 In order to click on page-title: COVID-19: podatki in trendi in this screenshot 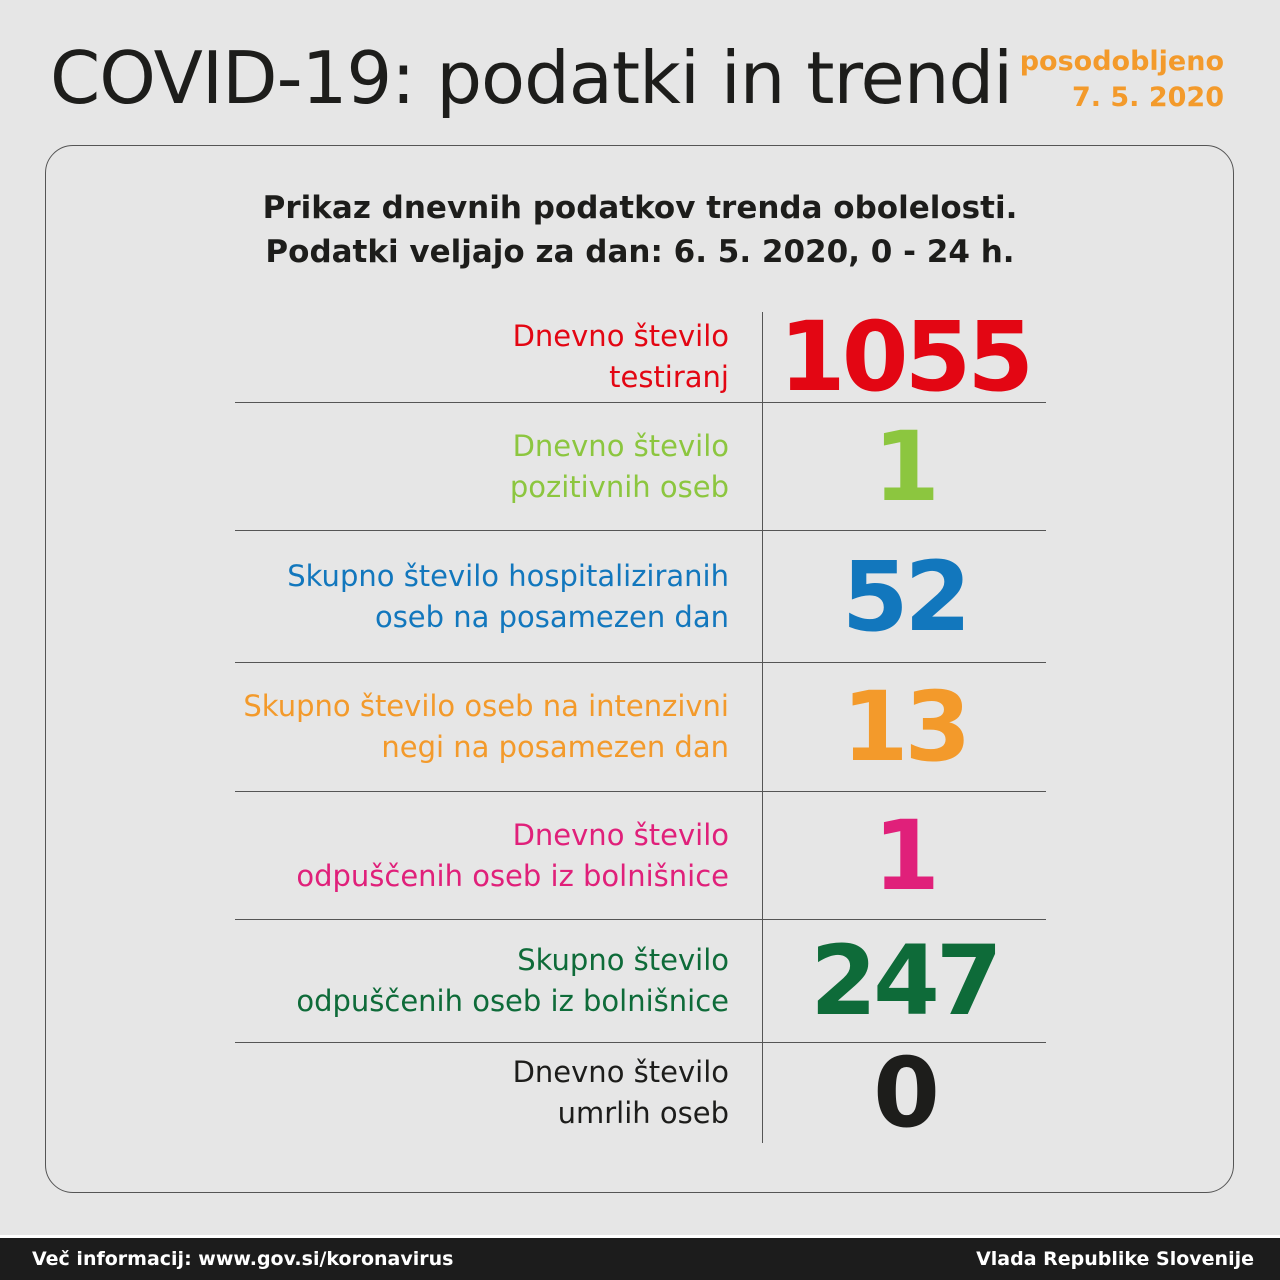, I will do `click(531, 78)`.